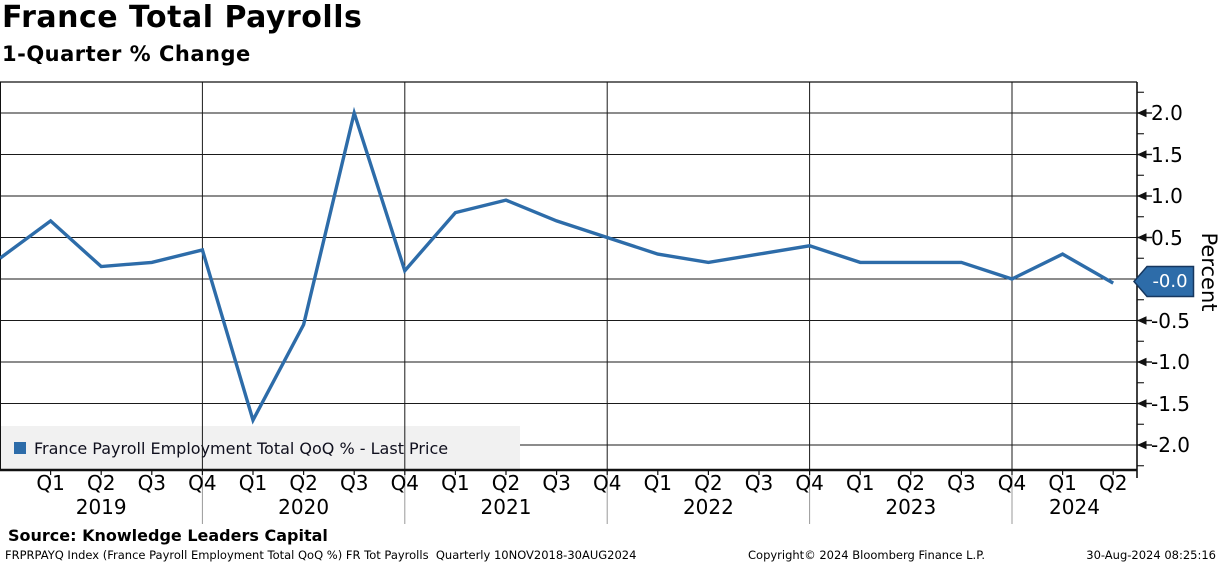  I want to click on y-tick-label: -0.5, so click(1171, 320).